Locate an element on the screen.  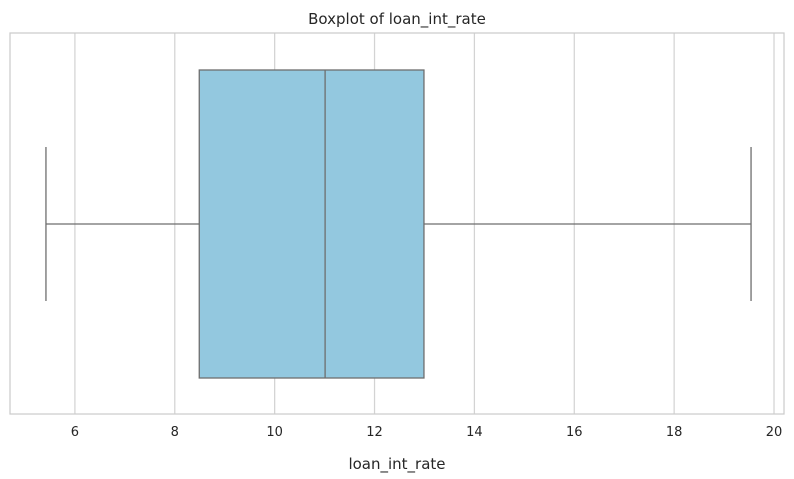
x-tick-label: 14 is located at coordinates (474, 432).